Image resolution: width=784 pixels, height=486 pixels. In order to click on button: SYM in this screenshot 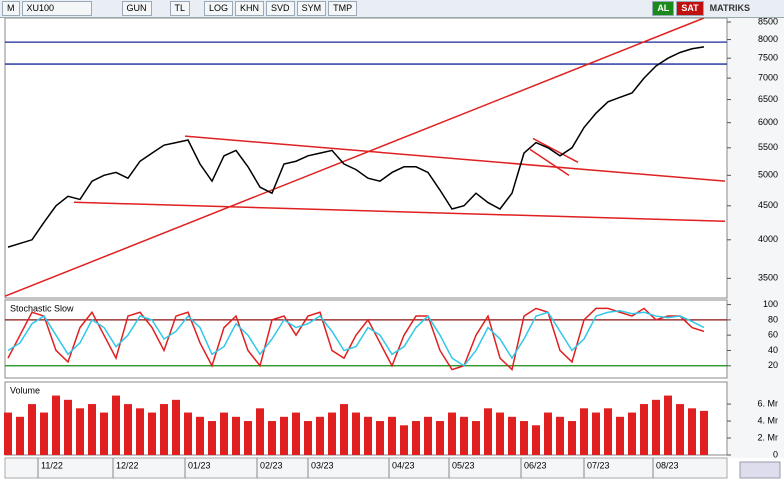, I will do `click(311, 8)`.